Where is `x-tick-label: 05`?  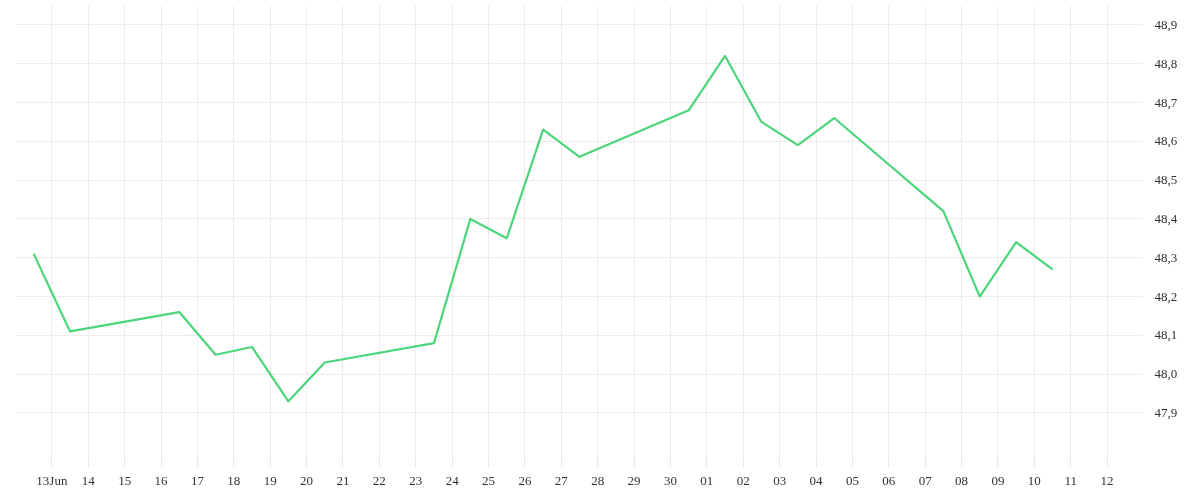
x-tick-label: 05 is located at coordinates (852, 480).